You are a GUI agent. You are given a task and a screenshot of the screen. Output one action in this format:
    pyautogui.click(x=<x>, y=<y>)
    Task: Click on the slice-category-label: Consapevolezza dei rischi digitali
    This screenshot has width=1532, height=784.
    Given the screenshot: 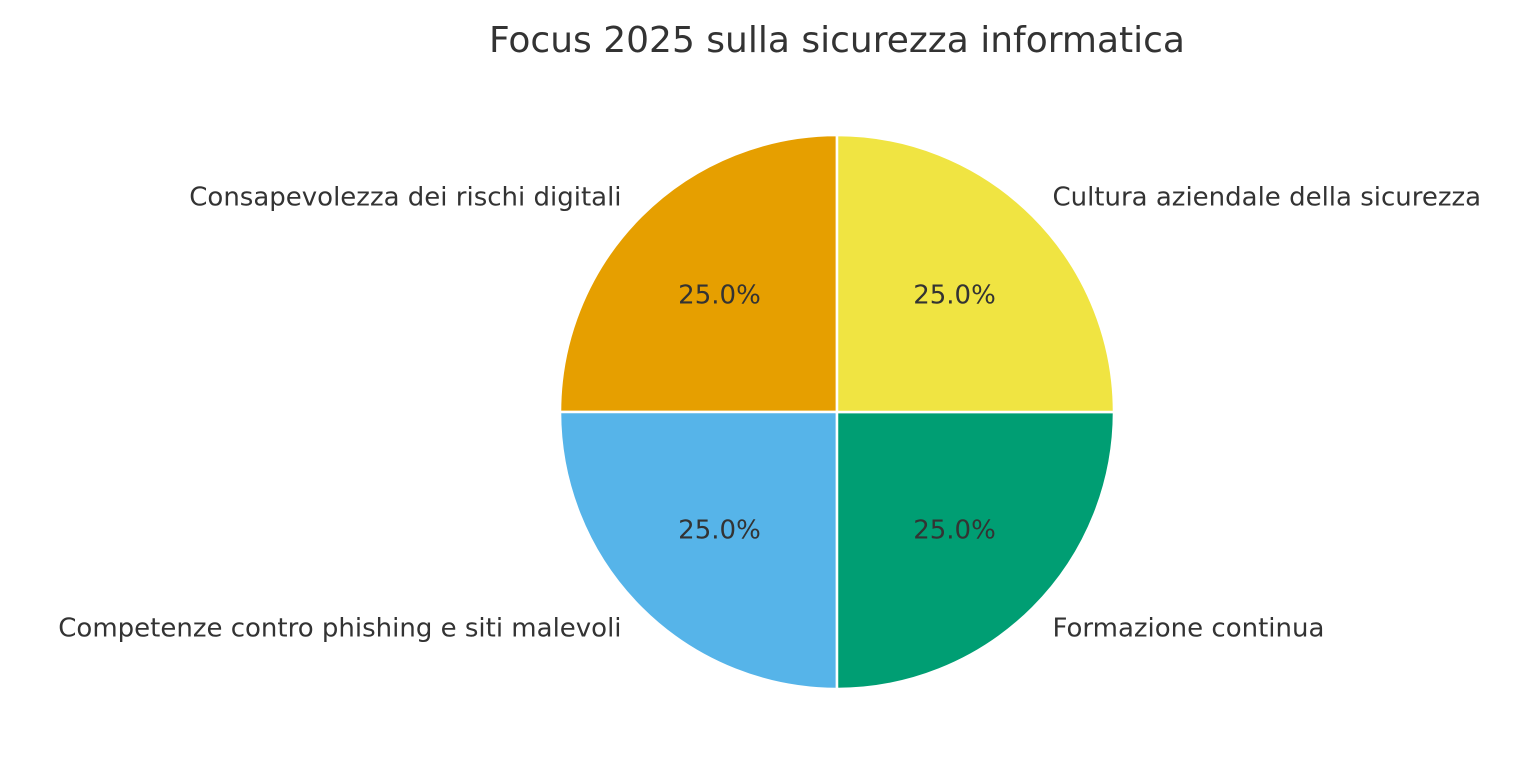 What is the action you would take?
    pyautogui.click(x=405, y=198)
    